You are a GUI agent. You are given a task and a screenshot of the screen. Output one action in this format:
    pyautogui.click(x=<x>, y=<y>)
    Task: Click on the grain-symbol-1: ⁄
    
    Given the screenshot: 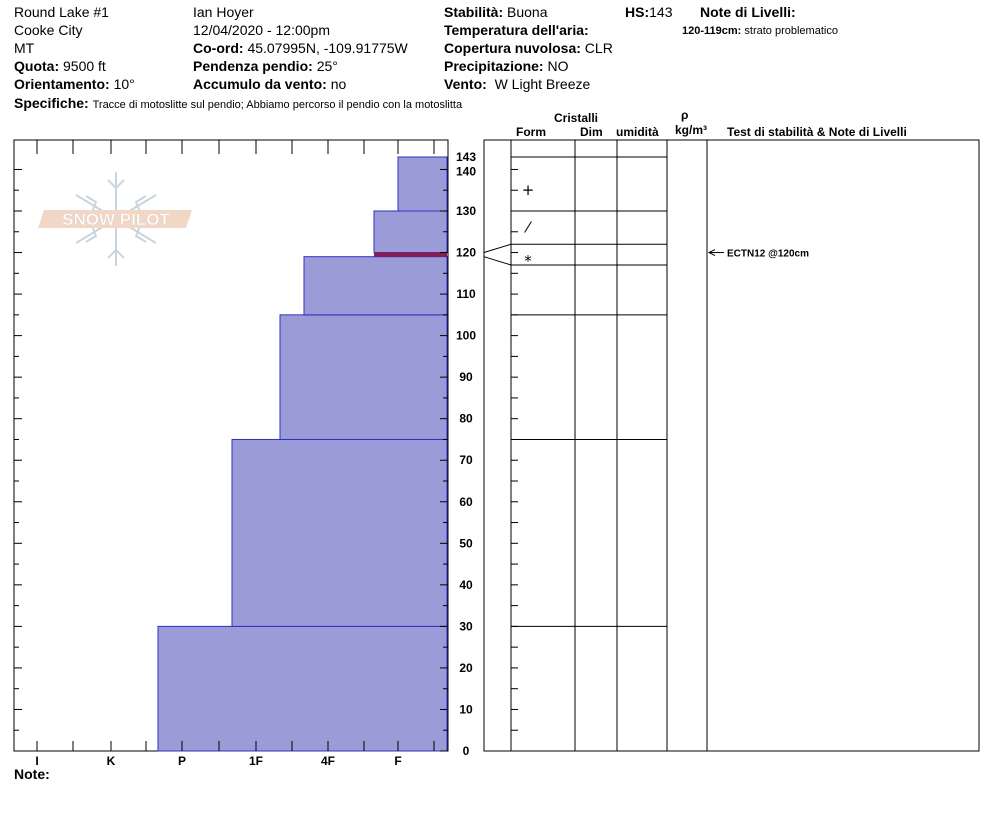 What is the action you would take?
    pyautogui.click(x=528, y=228)
    